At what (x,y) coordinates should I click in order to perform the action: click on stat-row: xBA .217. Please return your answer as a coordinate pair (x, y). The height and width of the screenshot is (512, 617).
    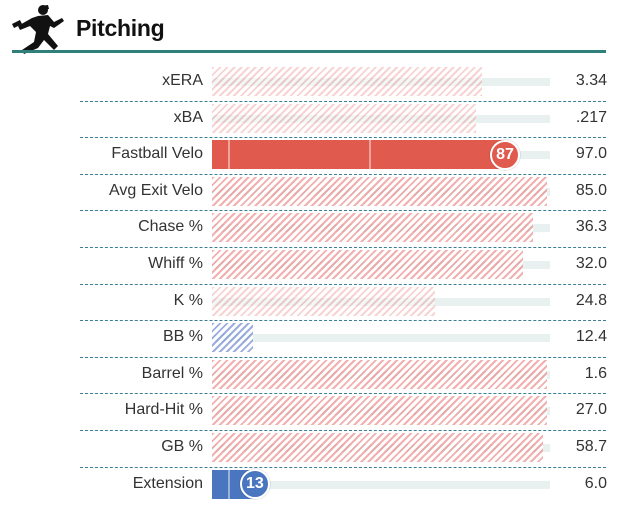
    Looking at the image, I should click on (308, 119).